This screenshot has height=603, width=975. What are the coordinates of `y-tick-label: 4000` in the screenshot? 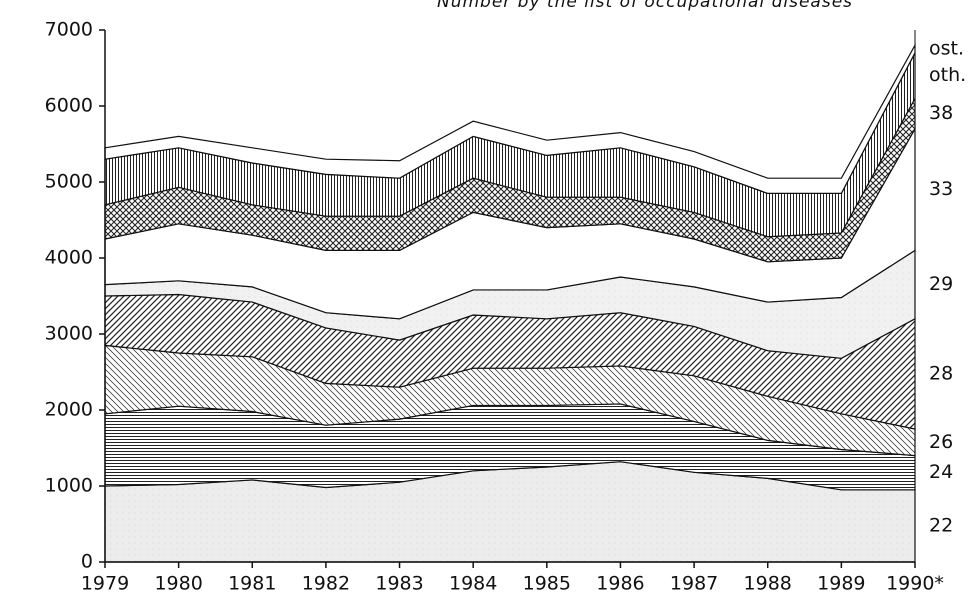 It's located at (69, 258).